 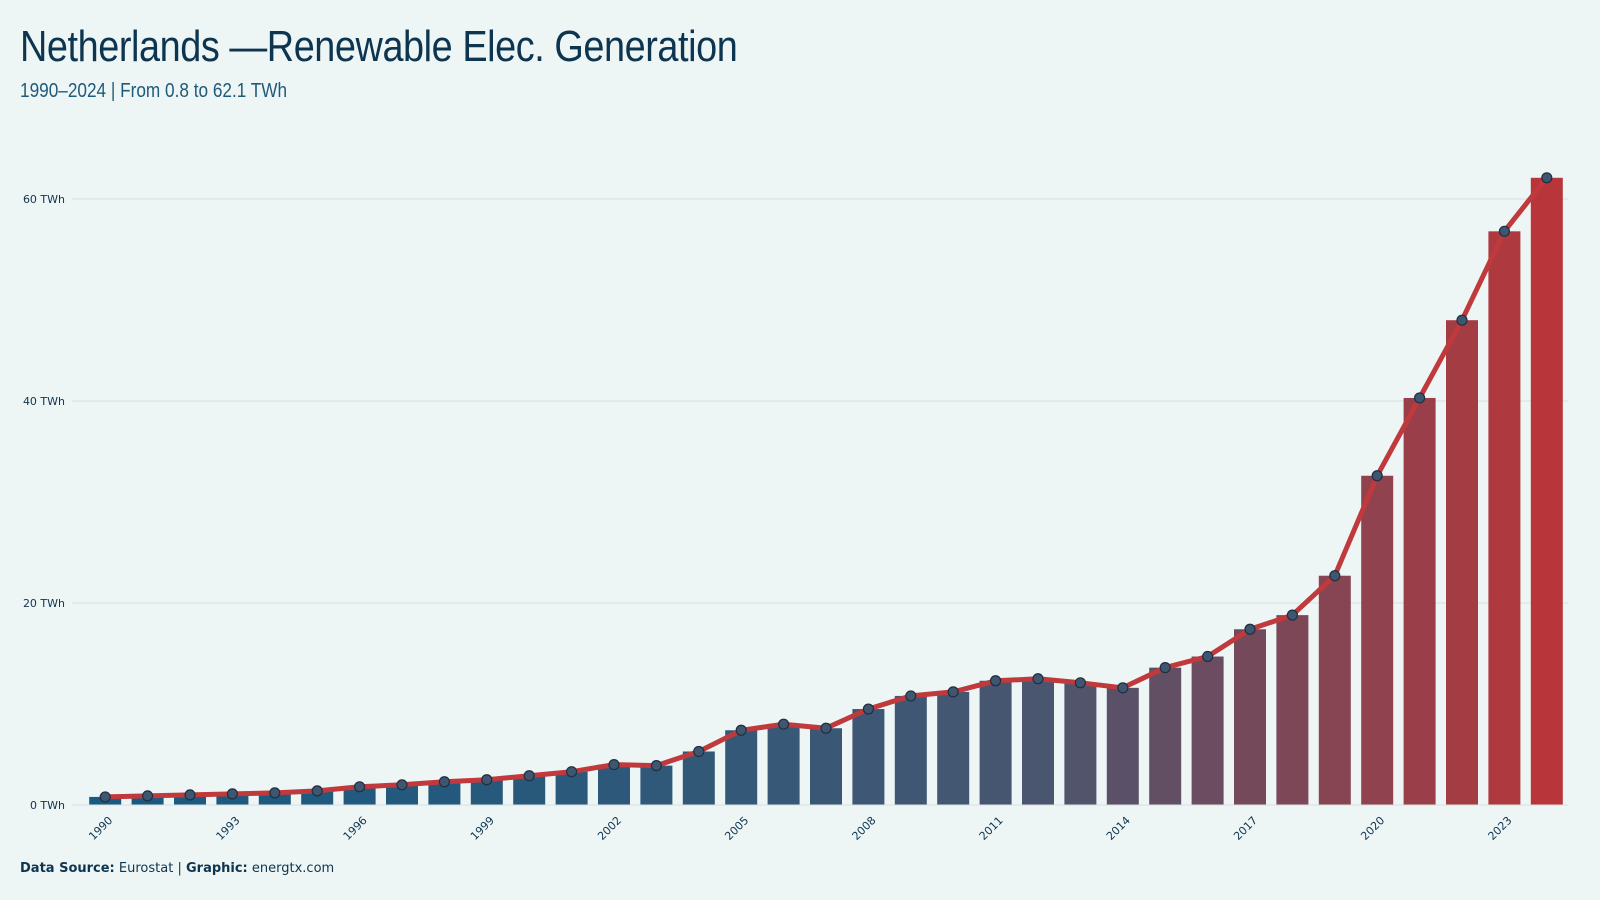 I want to click on y-tick-label: 60 TWh, so click(x=44, y=199).